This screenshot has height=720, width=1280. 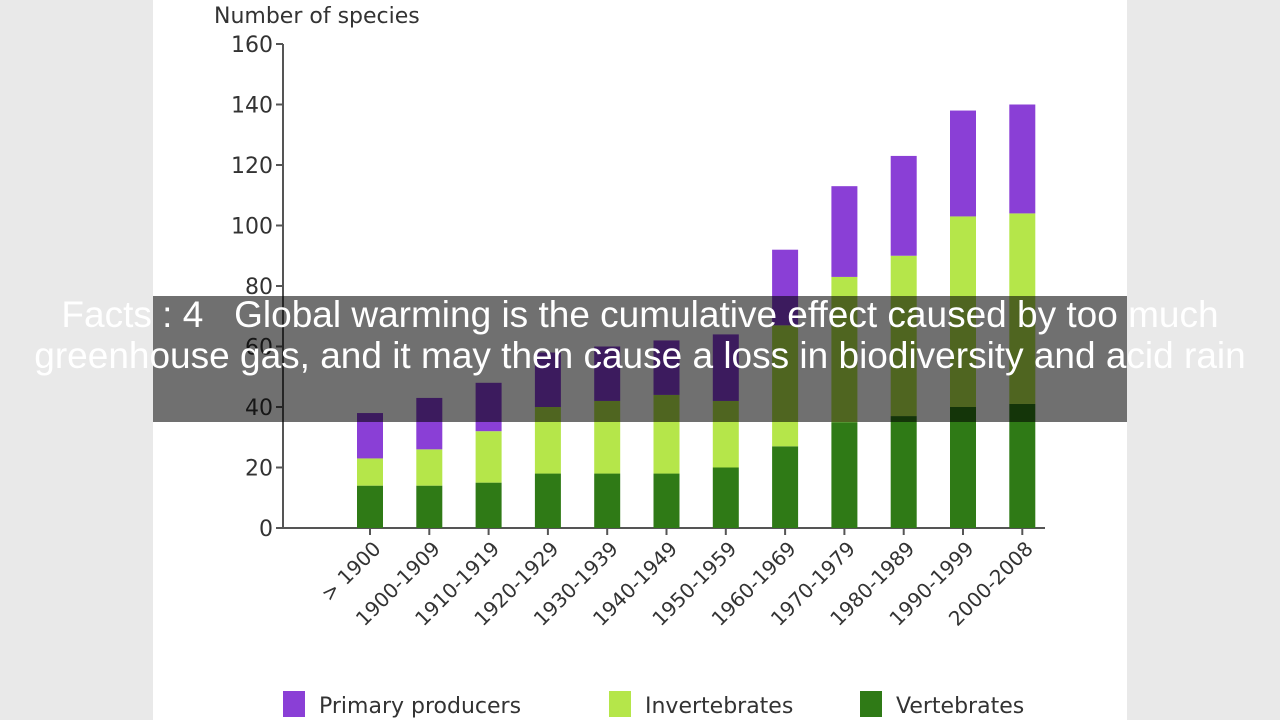 What do you see at coordinates (420, 706) in the screenshot?
I see `legend-label: Primary producers` at bounding box center [420, 706].